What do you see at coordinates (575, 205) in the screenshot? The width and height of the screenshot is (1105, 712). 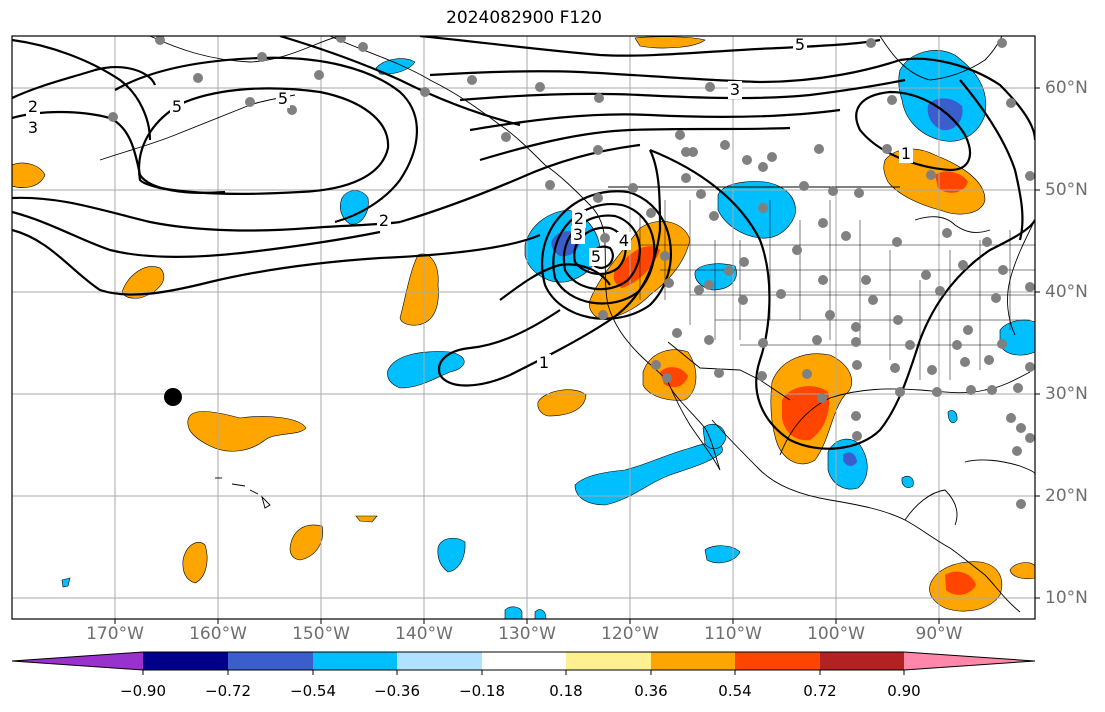 I see `canada-coast` at bounding box center [575, 205].